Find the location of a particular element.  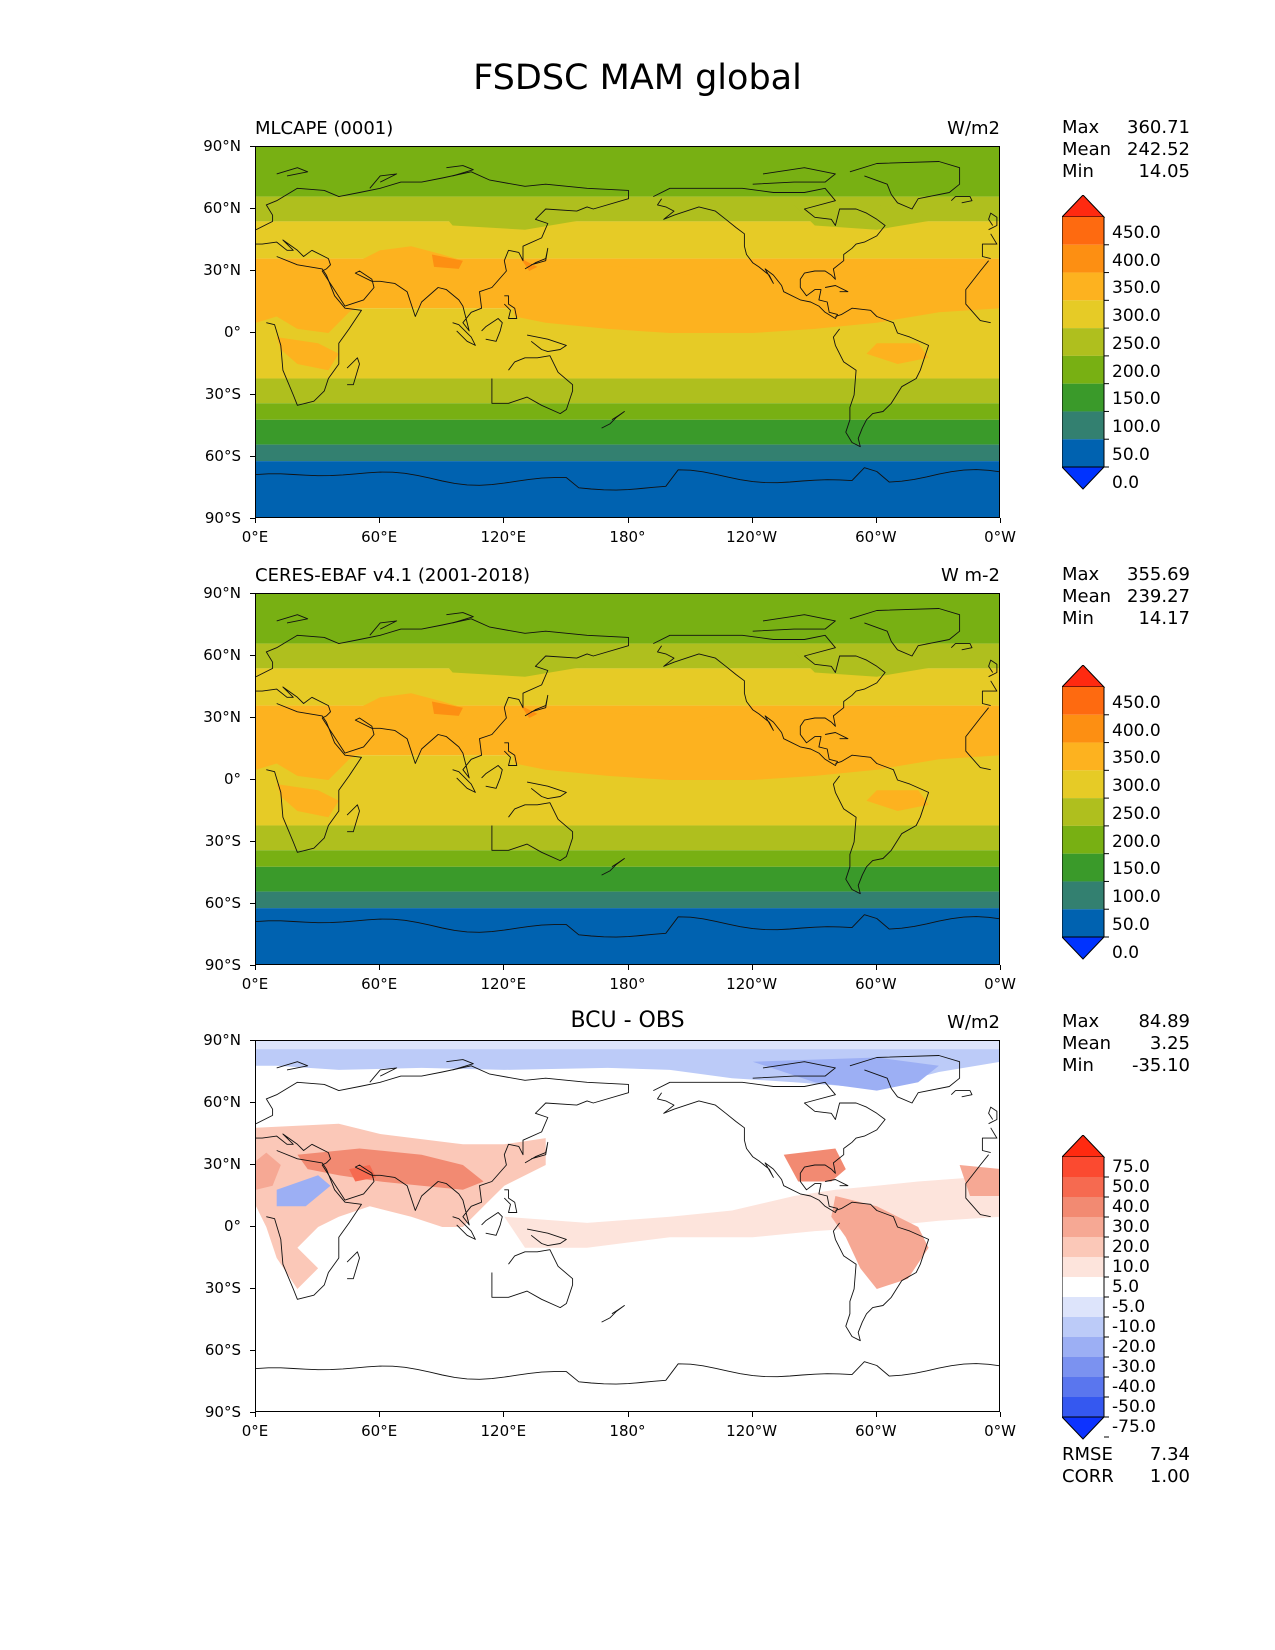

max-value: 355.69 is located at coordinates (1158, 574).